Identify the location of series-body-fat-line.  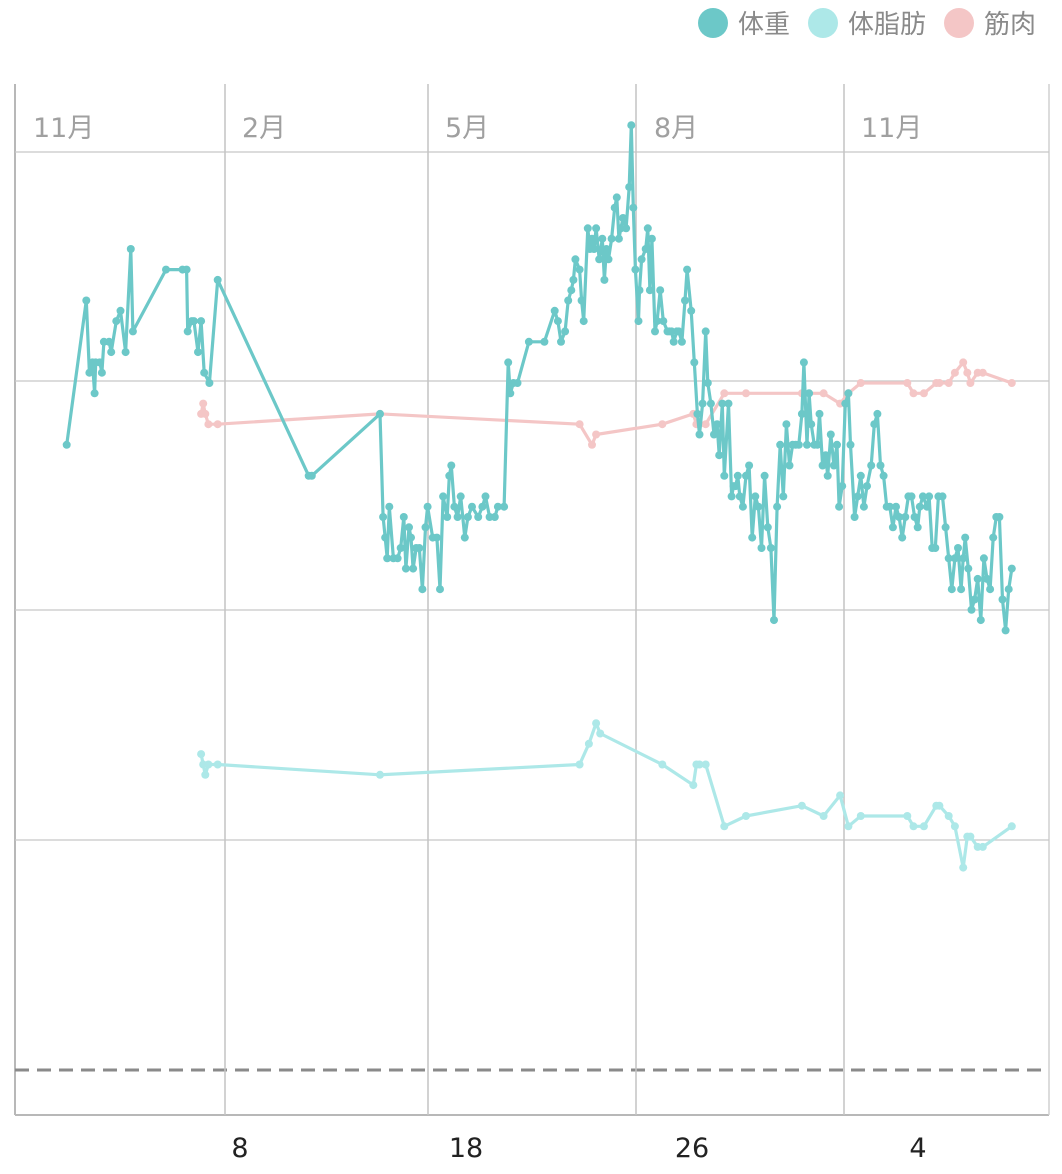
(606, 795).